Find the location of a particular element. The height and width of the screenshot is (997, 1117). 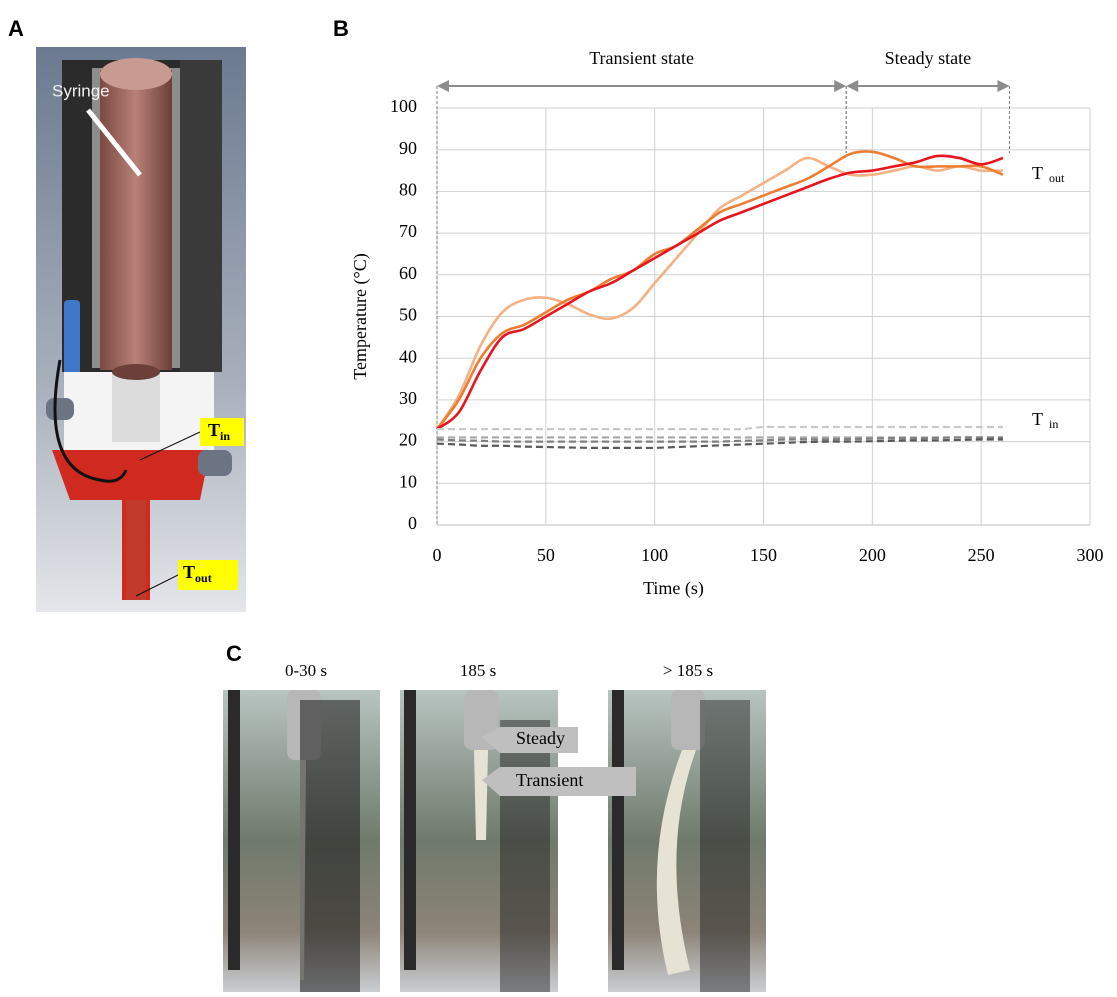

label-sub: in is located at coordinates (1053, 424).